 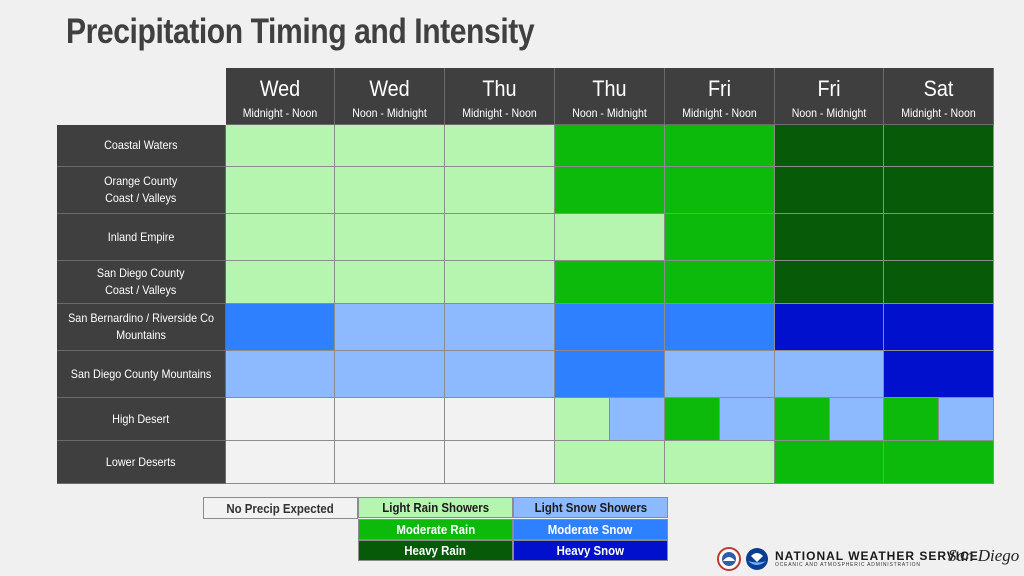 I want to click on row-label: San Bernardino / Riverside Co Mountains, so click(x=141, y=327).